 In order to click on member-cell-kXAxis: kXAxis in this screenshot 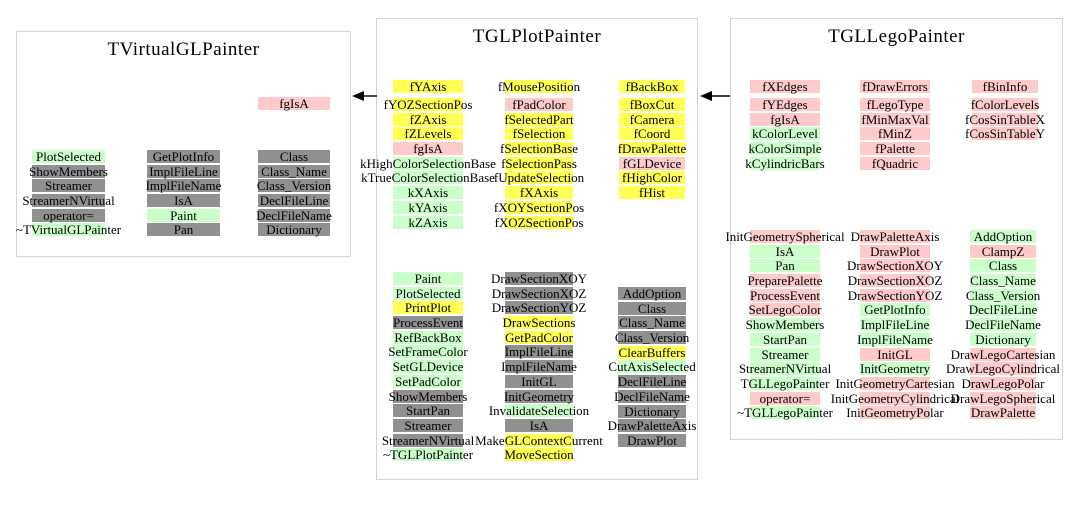, I will do `click(428, 193)`.